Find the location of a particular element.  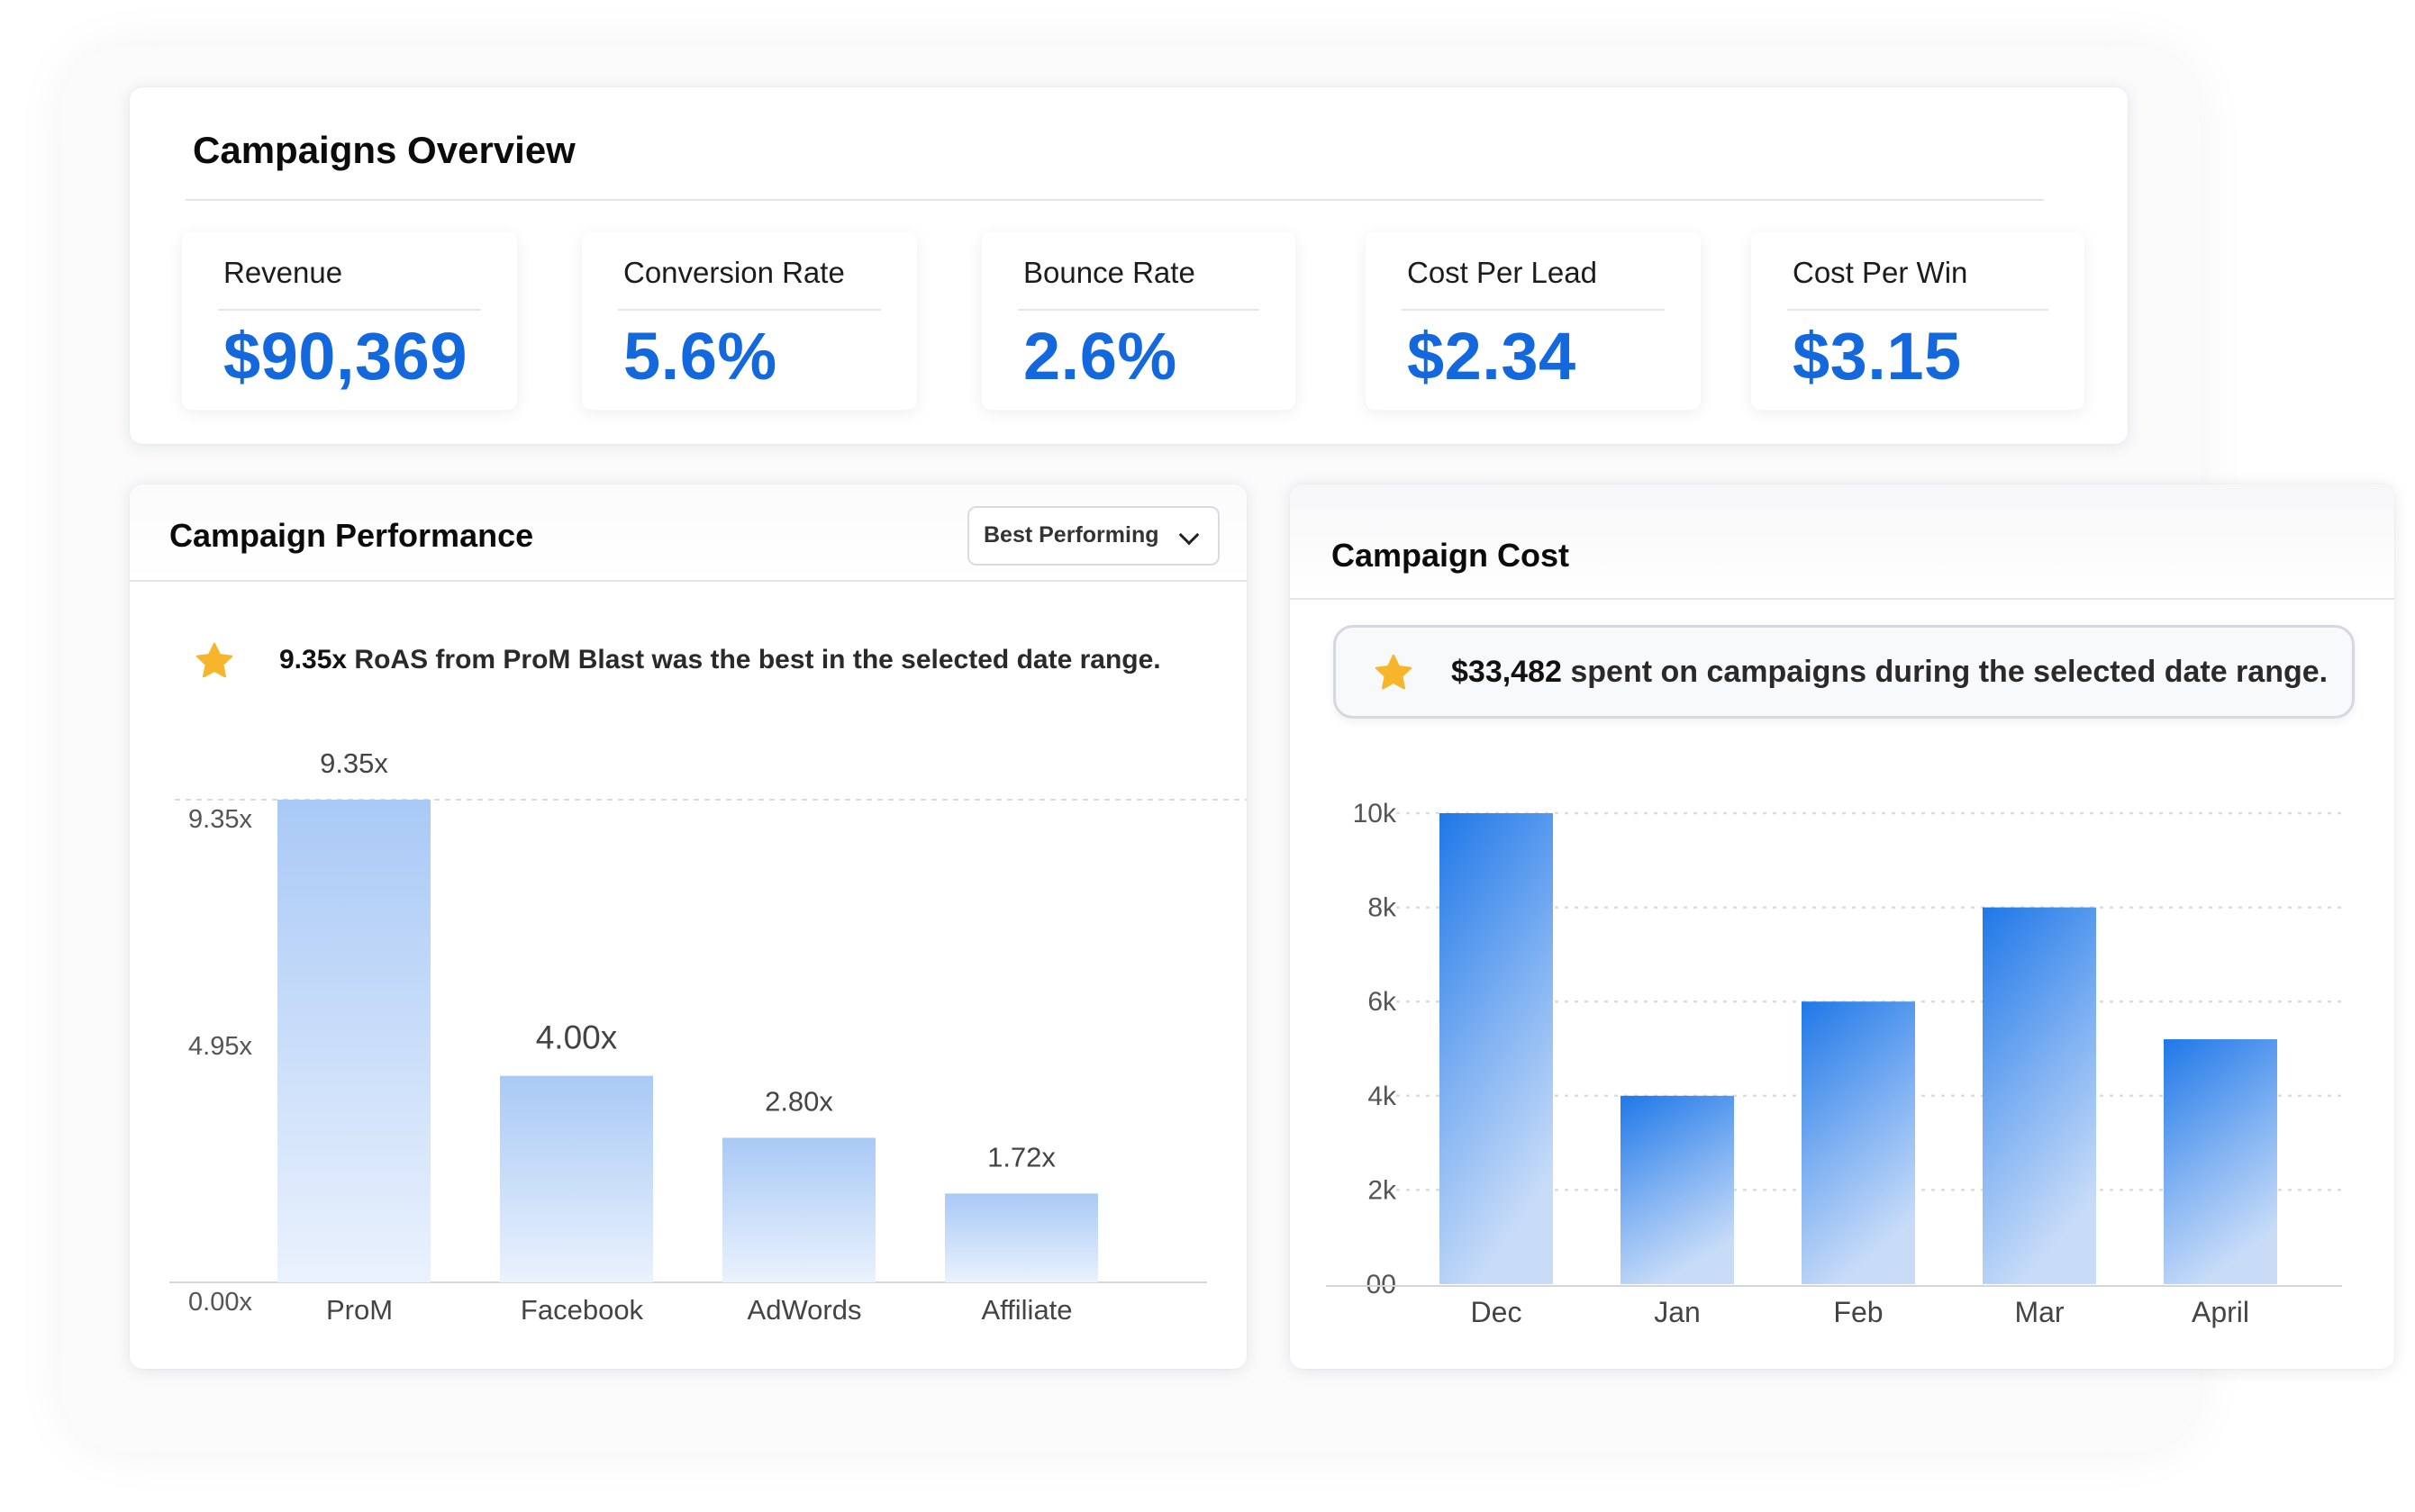

overview-title: Campaigns Overview is located at coordinates (384, 150).